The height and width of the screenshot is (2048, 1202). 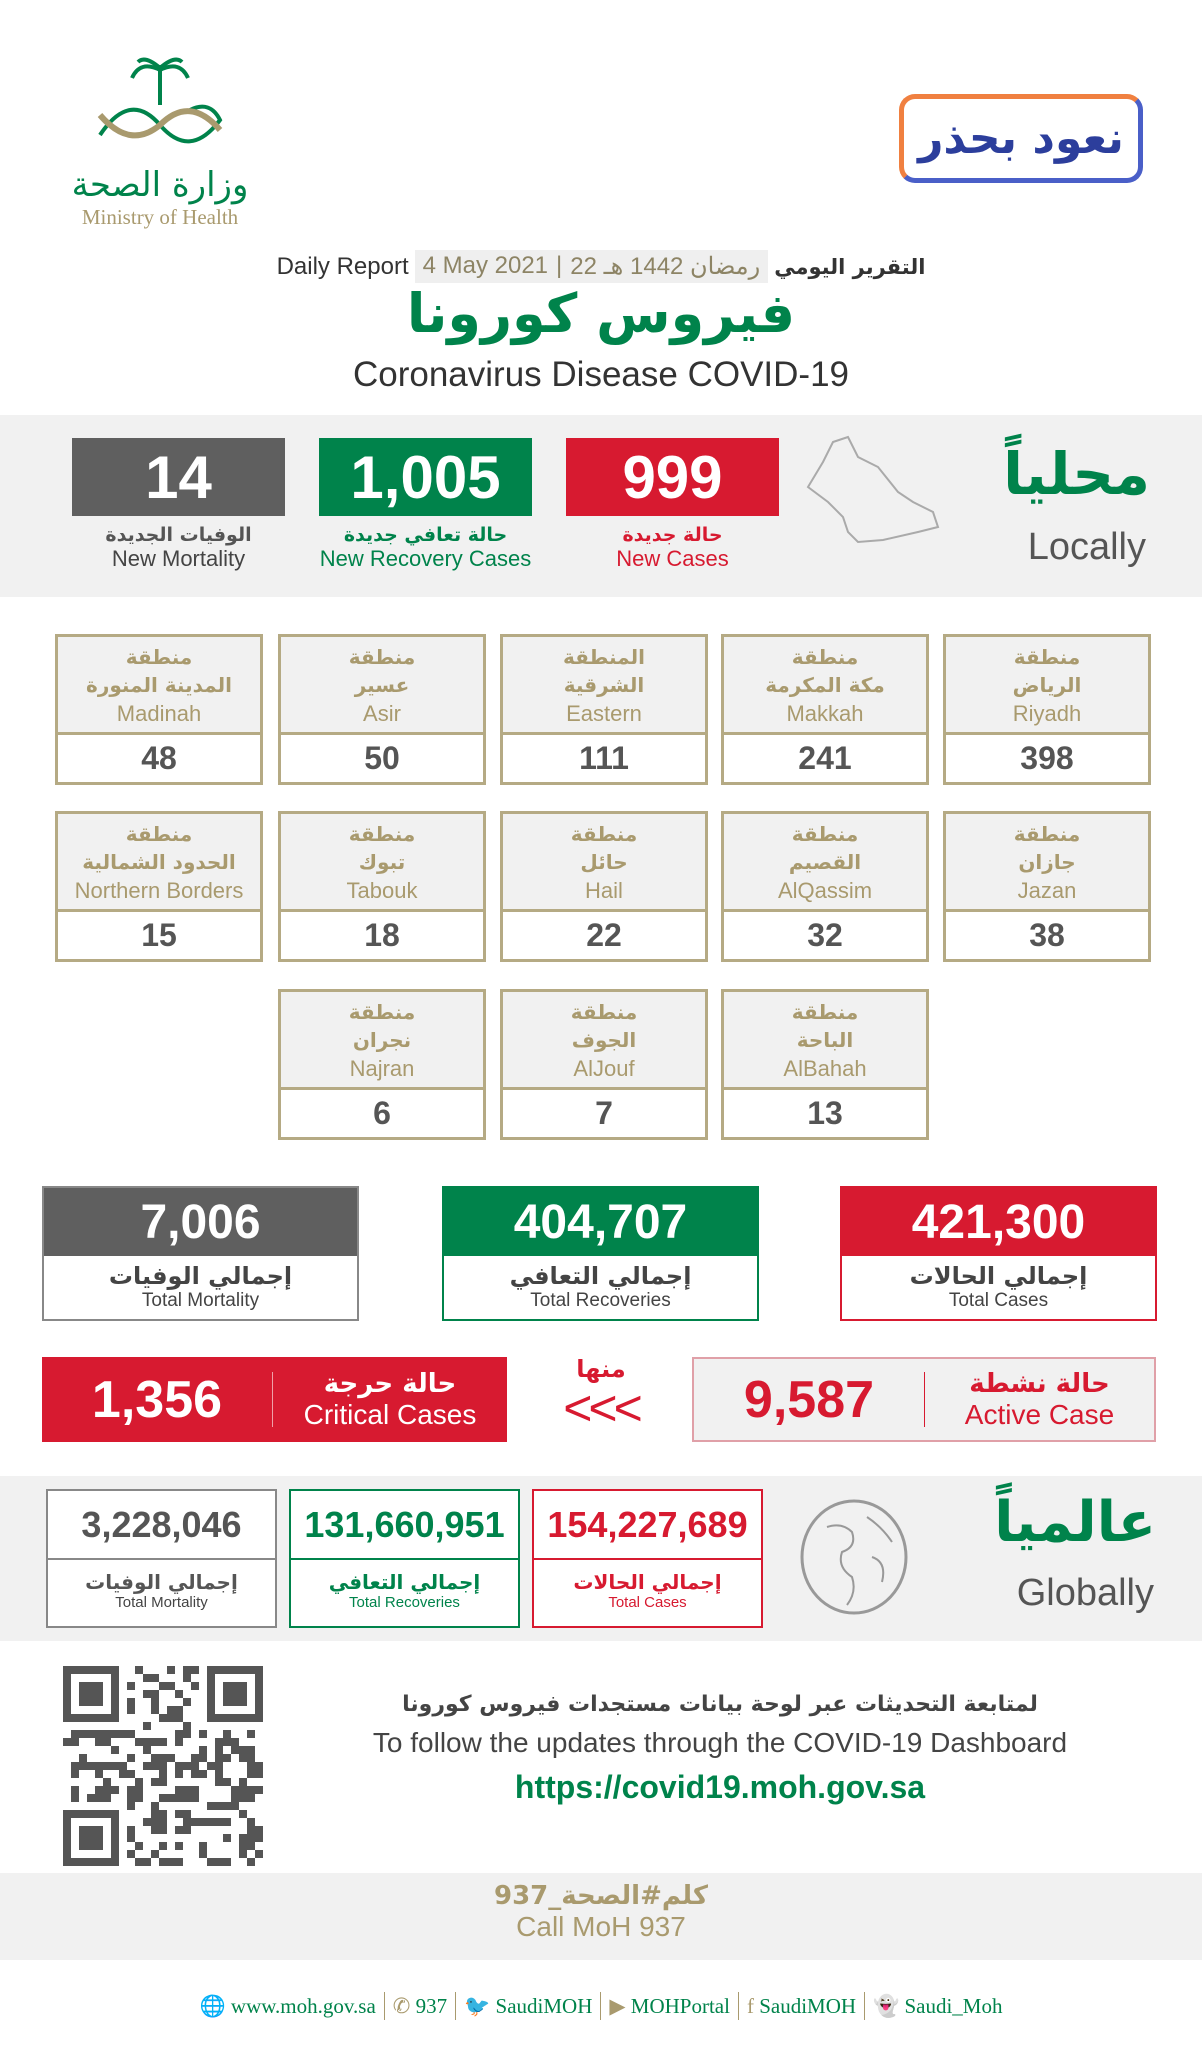 What do you see at coordinates (161, 1582) in the screenshot?
I see `global-mortality-label-ar: إجمالي الوفيات` at bounding box center [161, 1582].